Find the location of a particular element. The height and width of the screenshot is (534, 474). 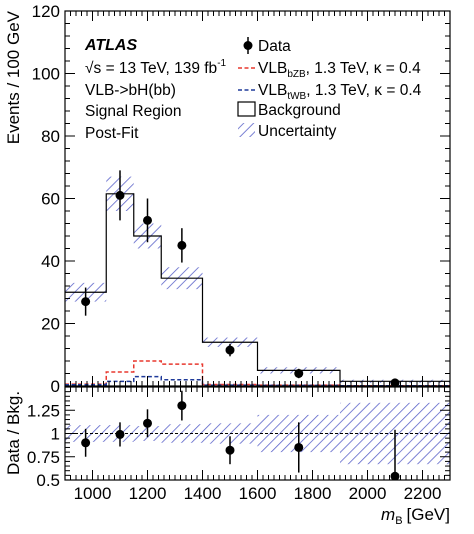

x-tick-label: 1200 is located at coordinates (148, 493).